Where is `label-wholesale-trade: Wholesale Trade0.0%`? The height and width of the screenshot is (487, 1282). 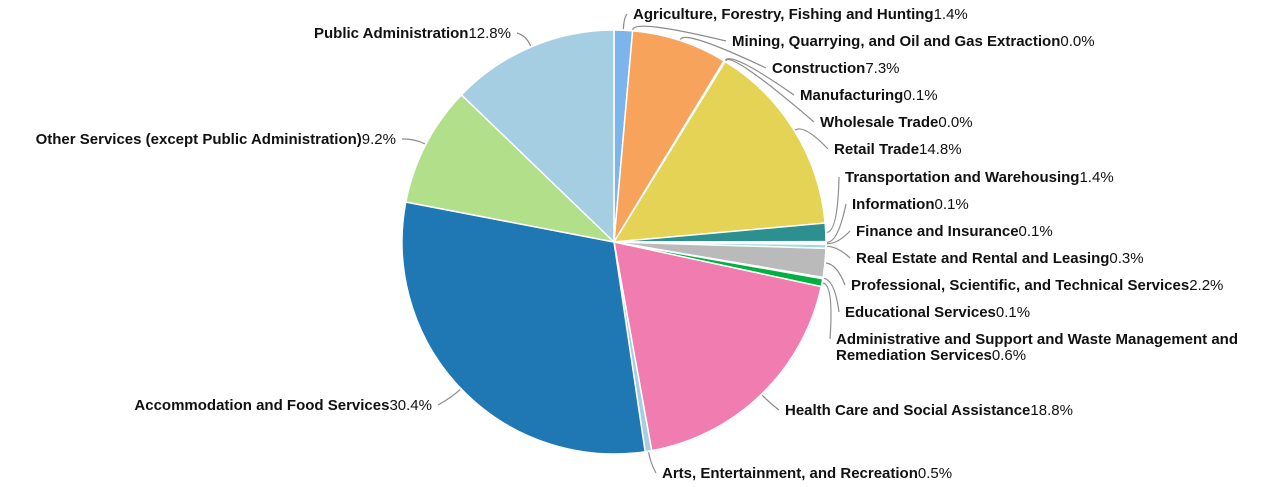
label-wholesale-trade: Wholesale Trade0.0% is located at coordinates (896, 122).